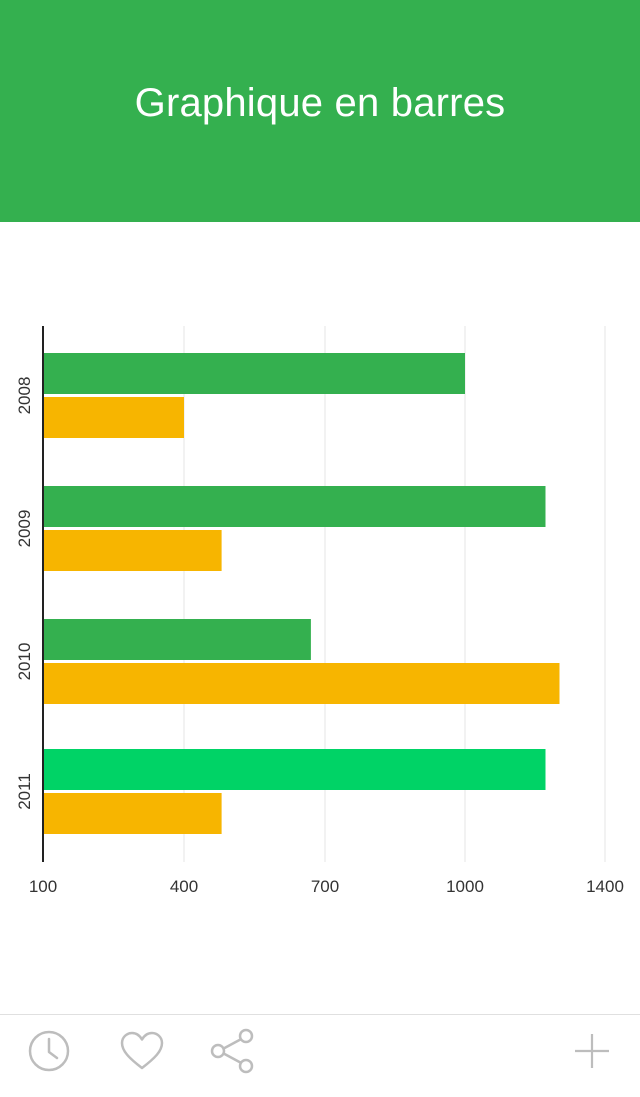  Describe the element at coordinates (184, 886) in the screenshot. I see `x-tick-label: 400` at that location.